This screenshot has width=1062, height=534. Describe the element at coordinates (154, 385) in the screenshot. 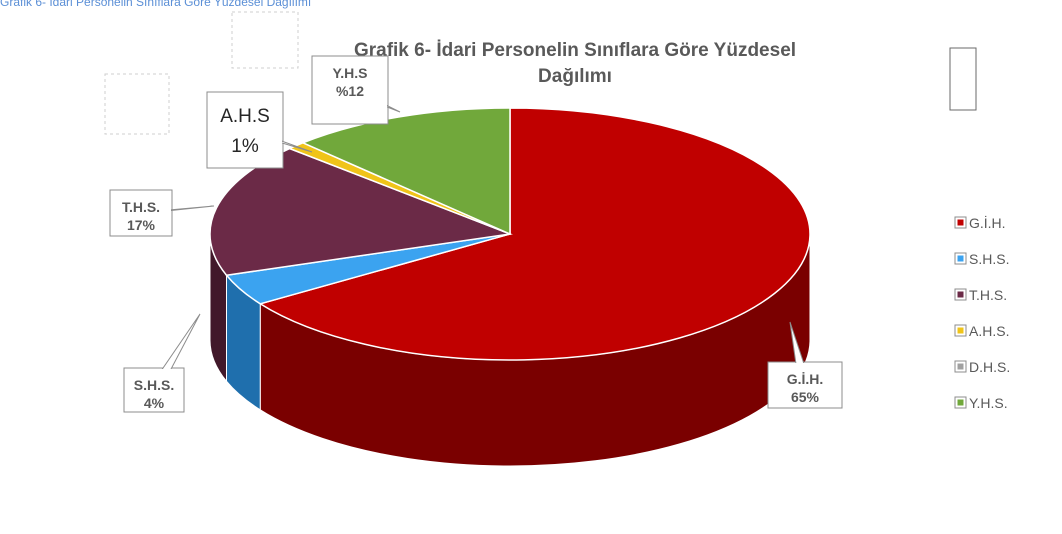

I see `data-label-name: S.H.S.` at that location.